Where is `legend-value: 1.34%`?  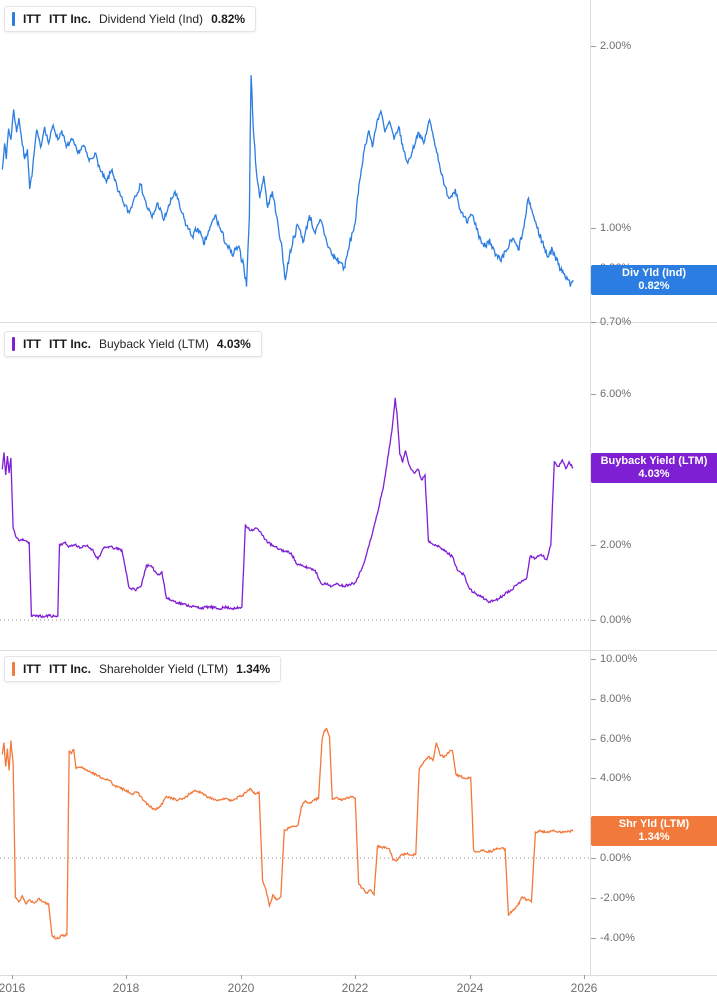 legend-value: 1.34% is located at coordinates (253, 669).